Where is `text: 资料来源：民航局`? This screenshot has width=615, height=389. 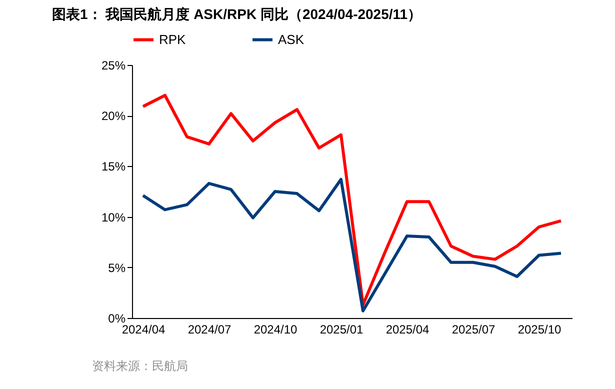
text: 资料来源：民航局 is located at coordinates (140, 366).